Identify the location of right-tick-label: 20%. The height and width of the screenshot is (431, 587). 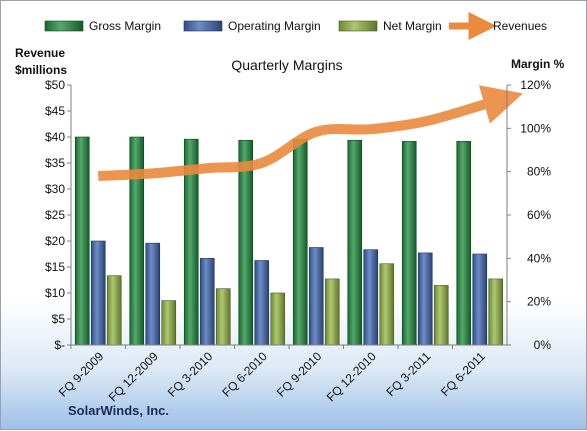
(539, 302).